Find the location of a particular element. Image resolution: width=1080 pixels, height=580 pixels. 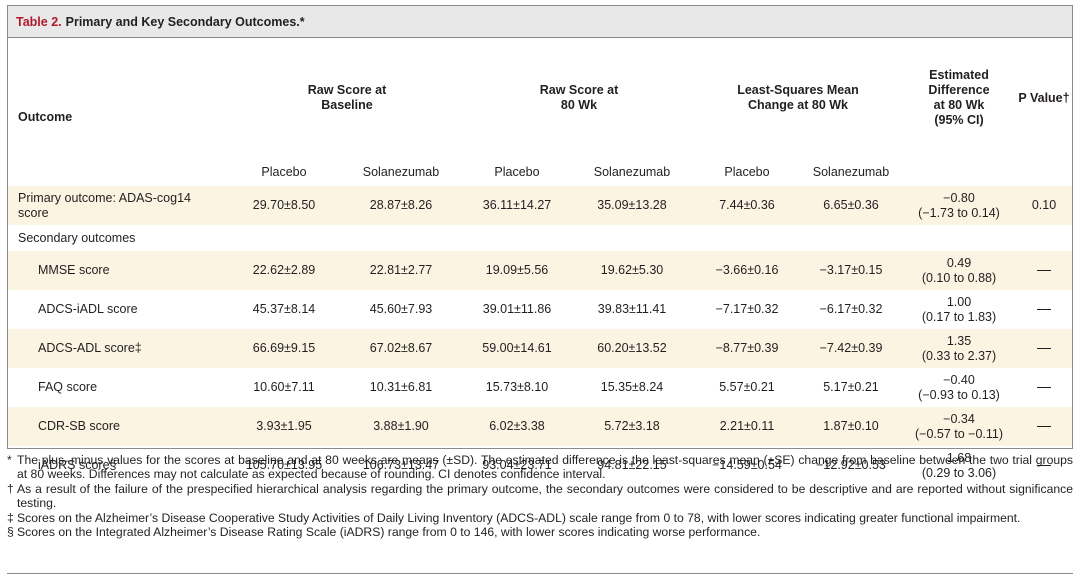

cell-p-value: 0.10 is located at coordinates (1044, 205).